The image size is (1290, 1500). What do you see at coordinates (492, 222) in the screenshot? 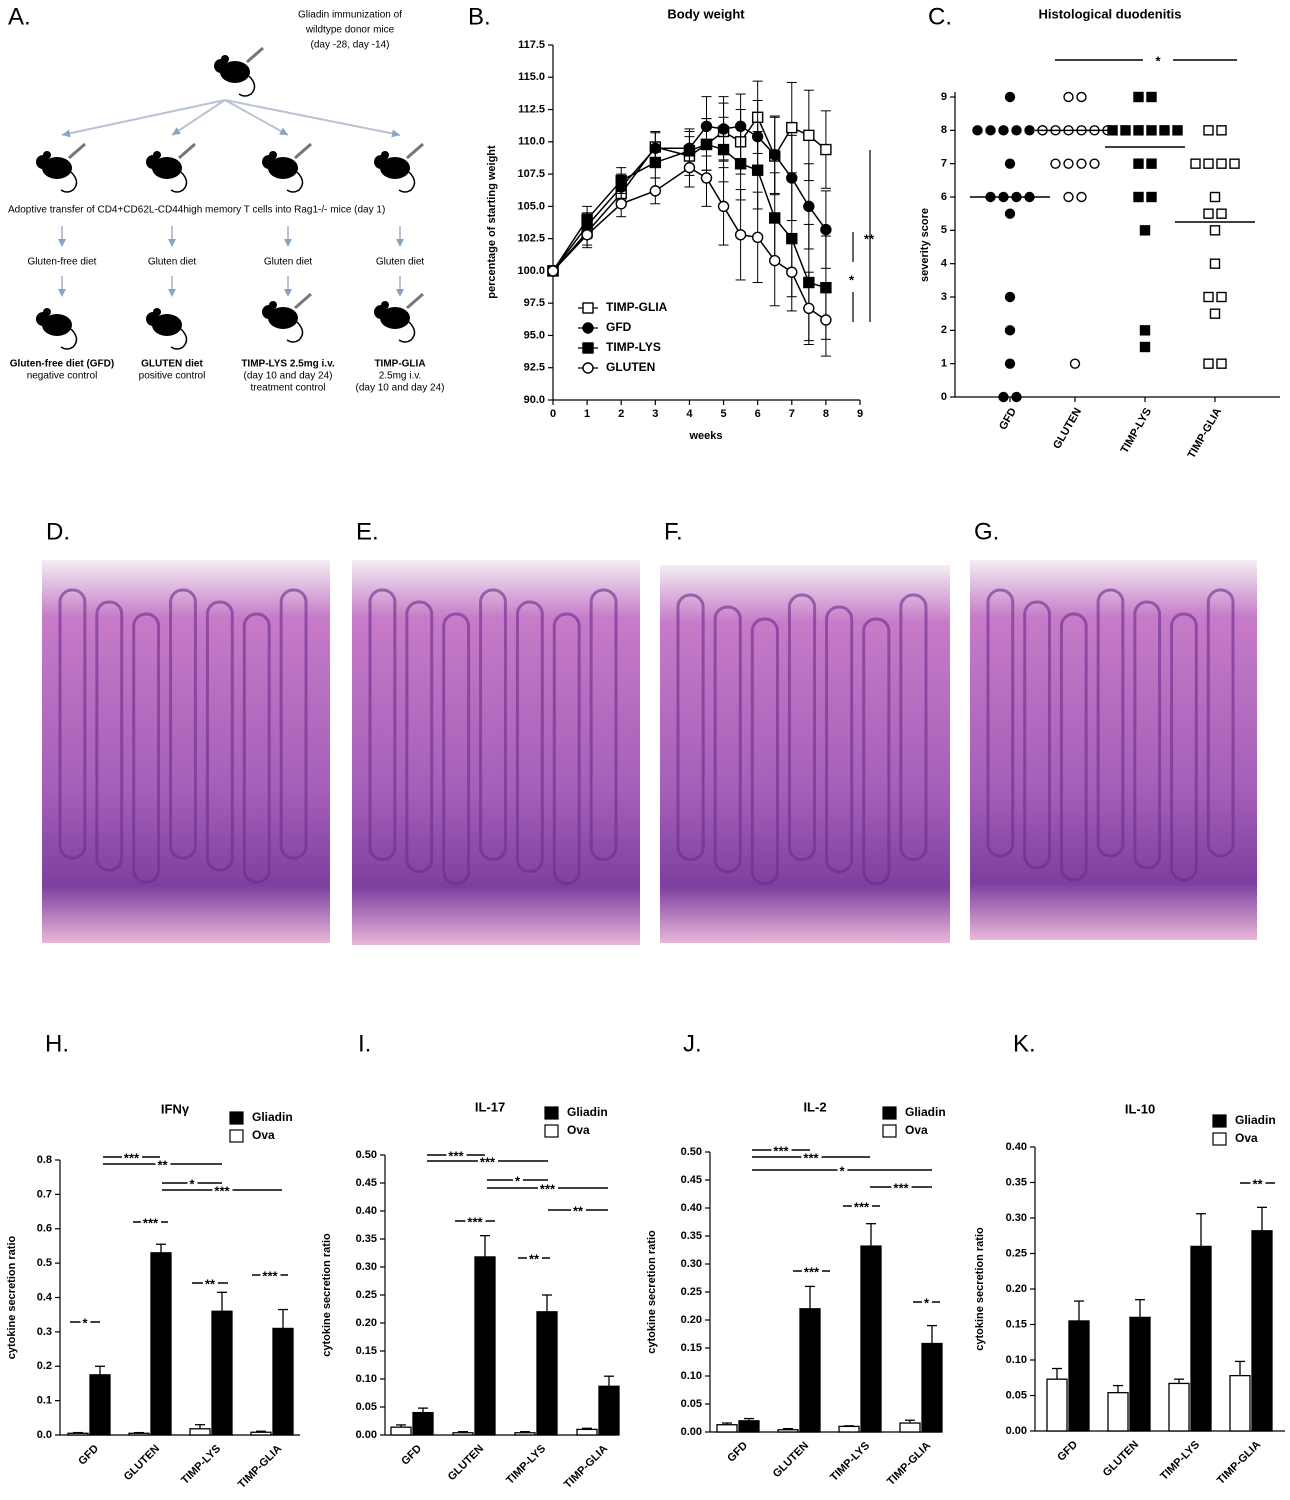
I see `y-axis-label: percentage of starting weight` at bounding box center [492, 222].